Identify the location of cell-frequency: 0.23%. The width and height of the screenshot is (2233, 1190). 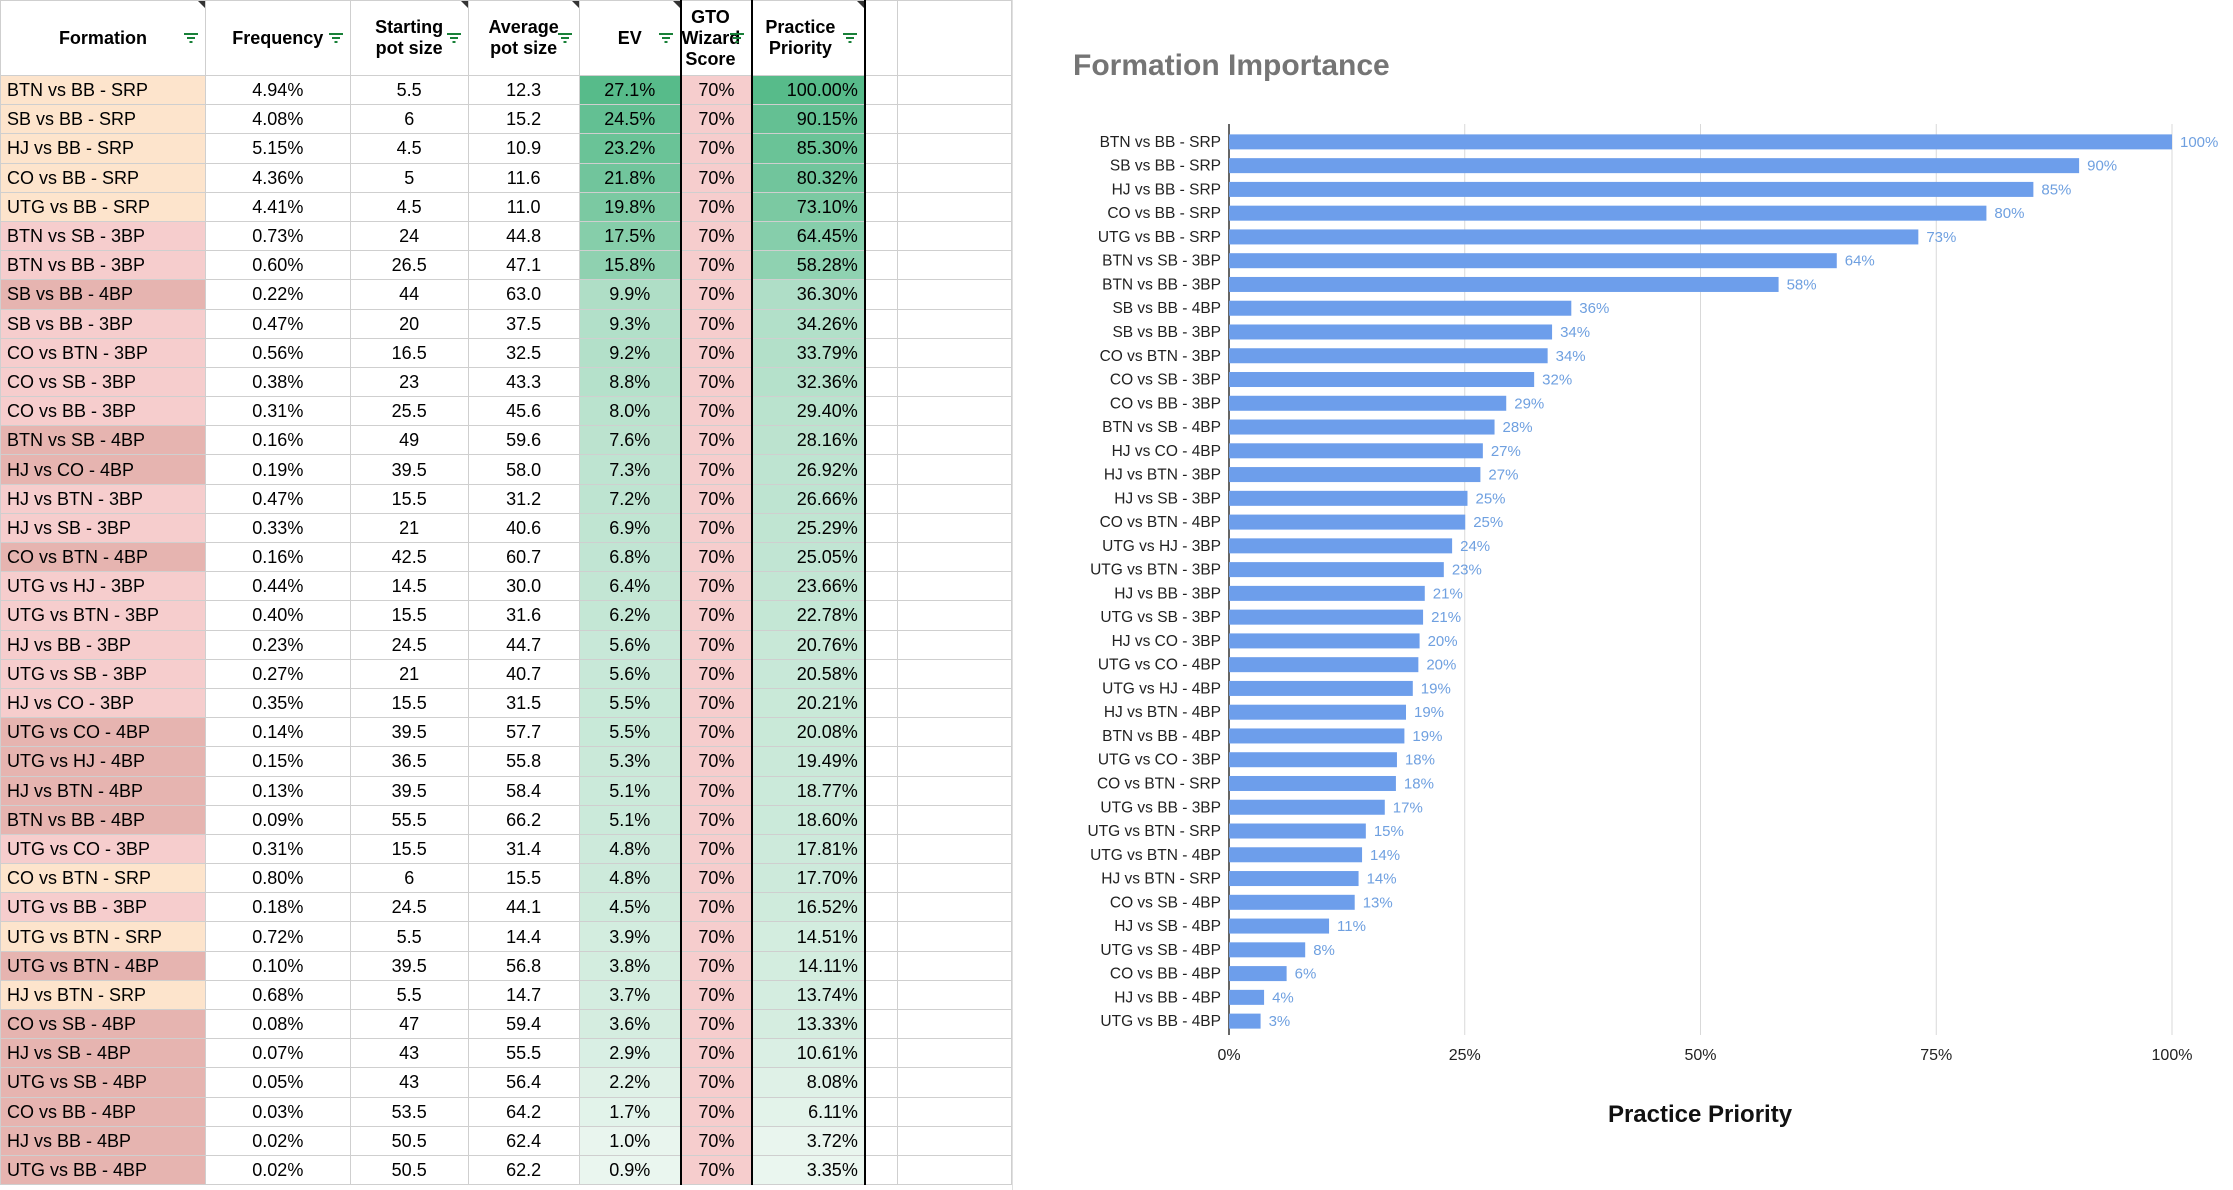
(277, 644).